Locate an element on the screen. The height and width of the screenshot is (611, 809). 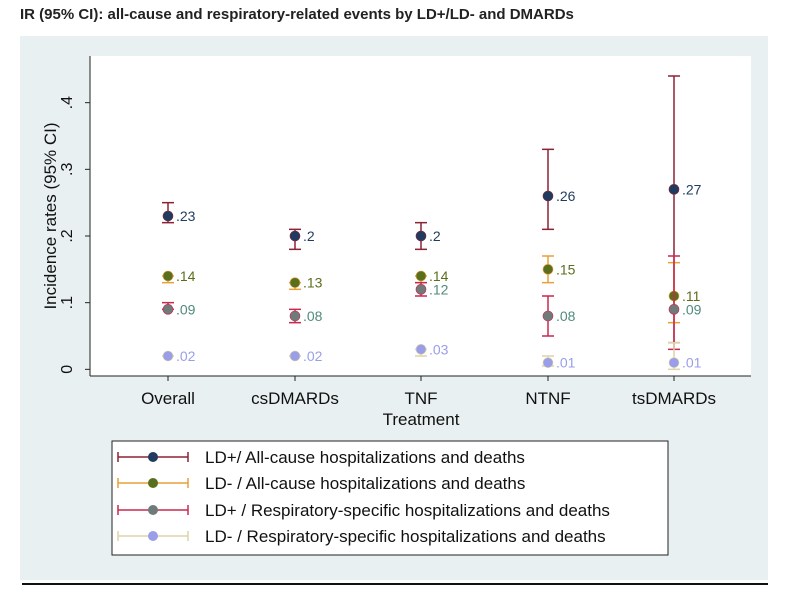
series-3: .09 .08 .12 .08 .09 is located at coordinates (432, 303).